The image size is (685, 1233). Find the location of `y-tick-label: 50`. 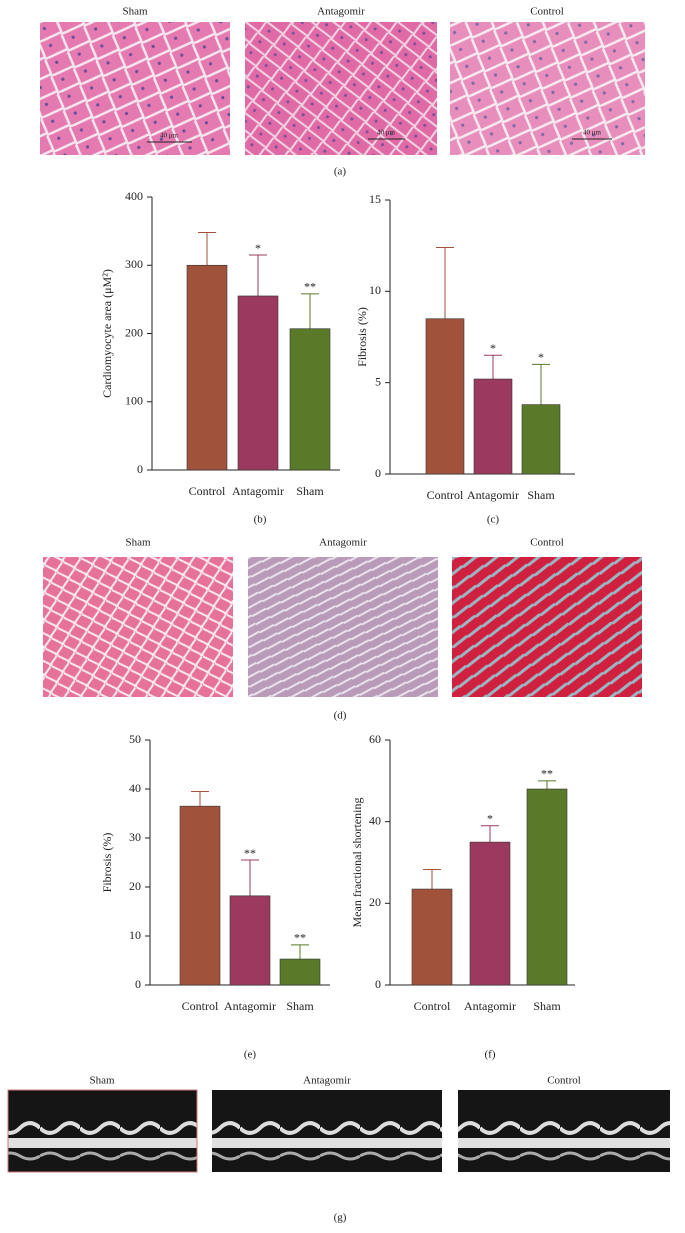

y-tick-label: 50 is located at coordinates (135, 739).